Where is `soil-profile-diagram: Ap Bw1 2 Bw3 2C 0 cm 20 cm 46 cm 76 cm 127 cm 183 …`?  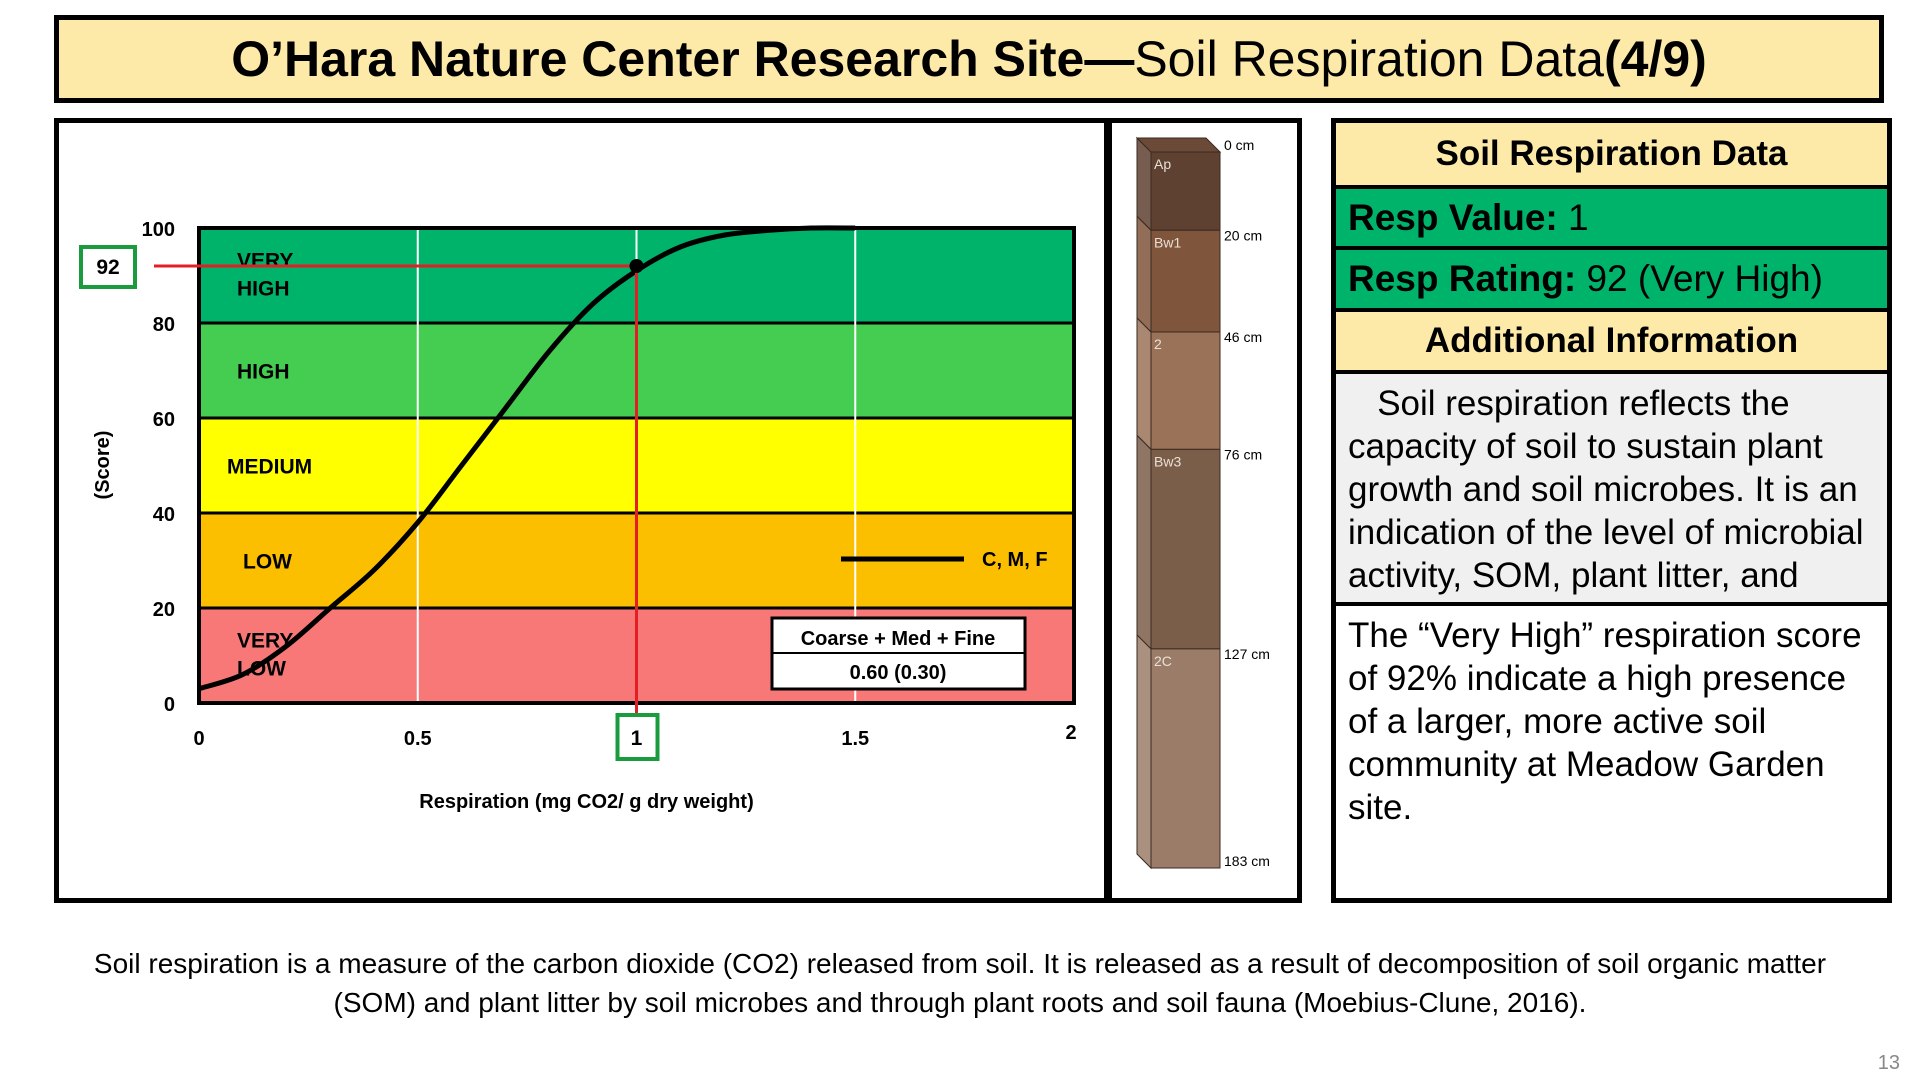
soil-profile-diagram: Ap Bw1 2 Bw3 2C 0 cm 20 cm 46 cm 76 cm 127 cm 183 … is located at coordinates (1202, 503).